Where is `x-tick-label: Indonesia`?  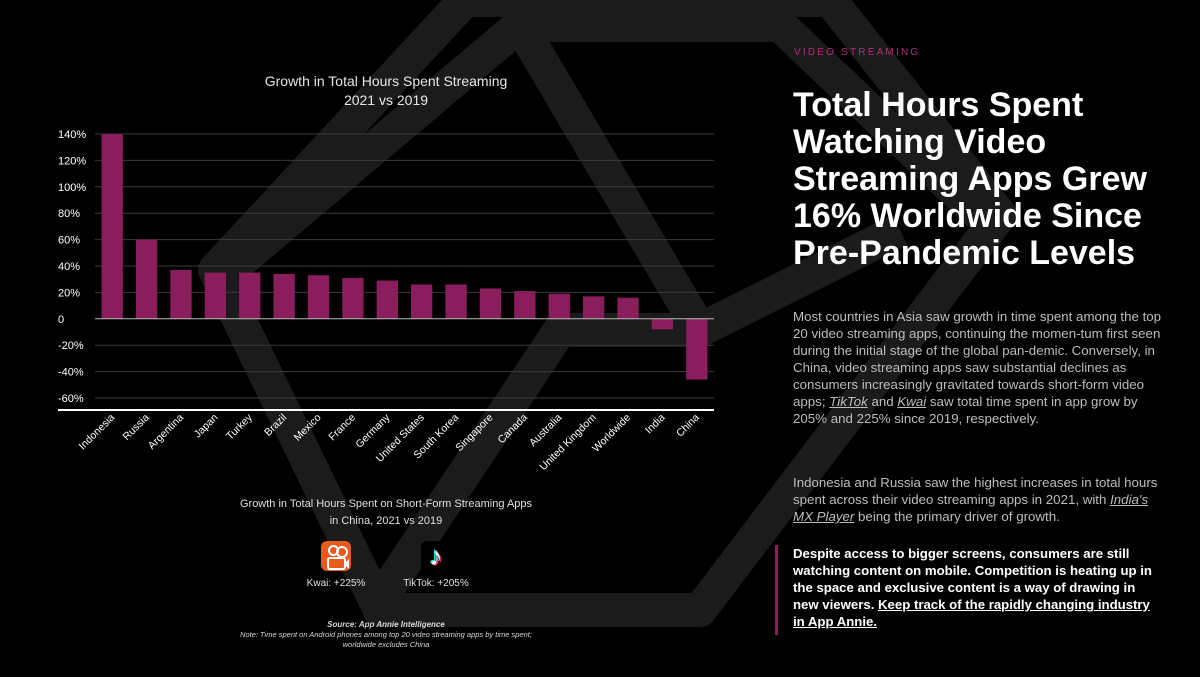
x-tick-label: Indonesia is located at coordinates (97, 432).